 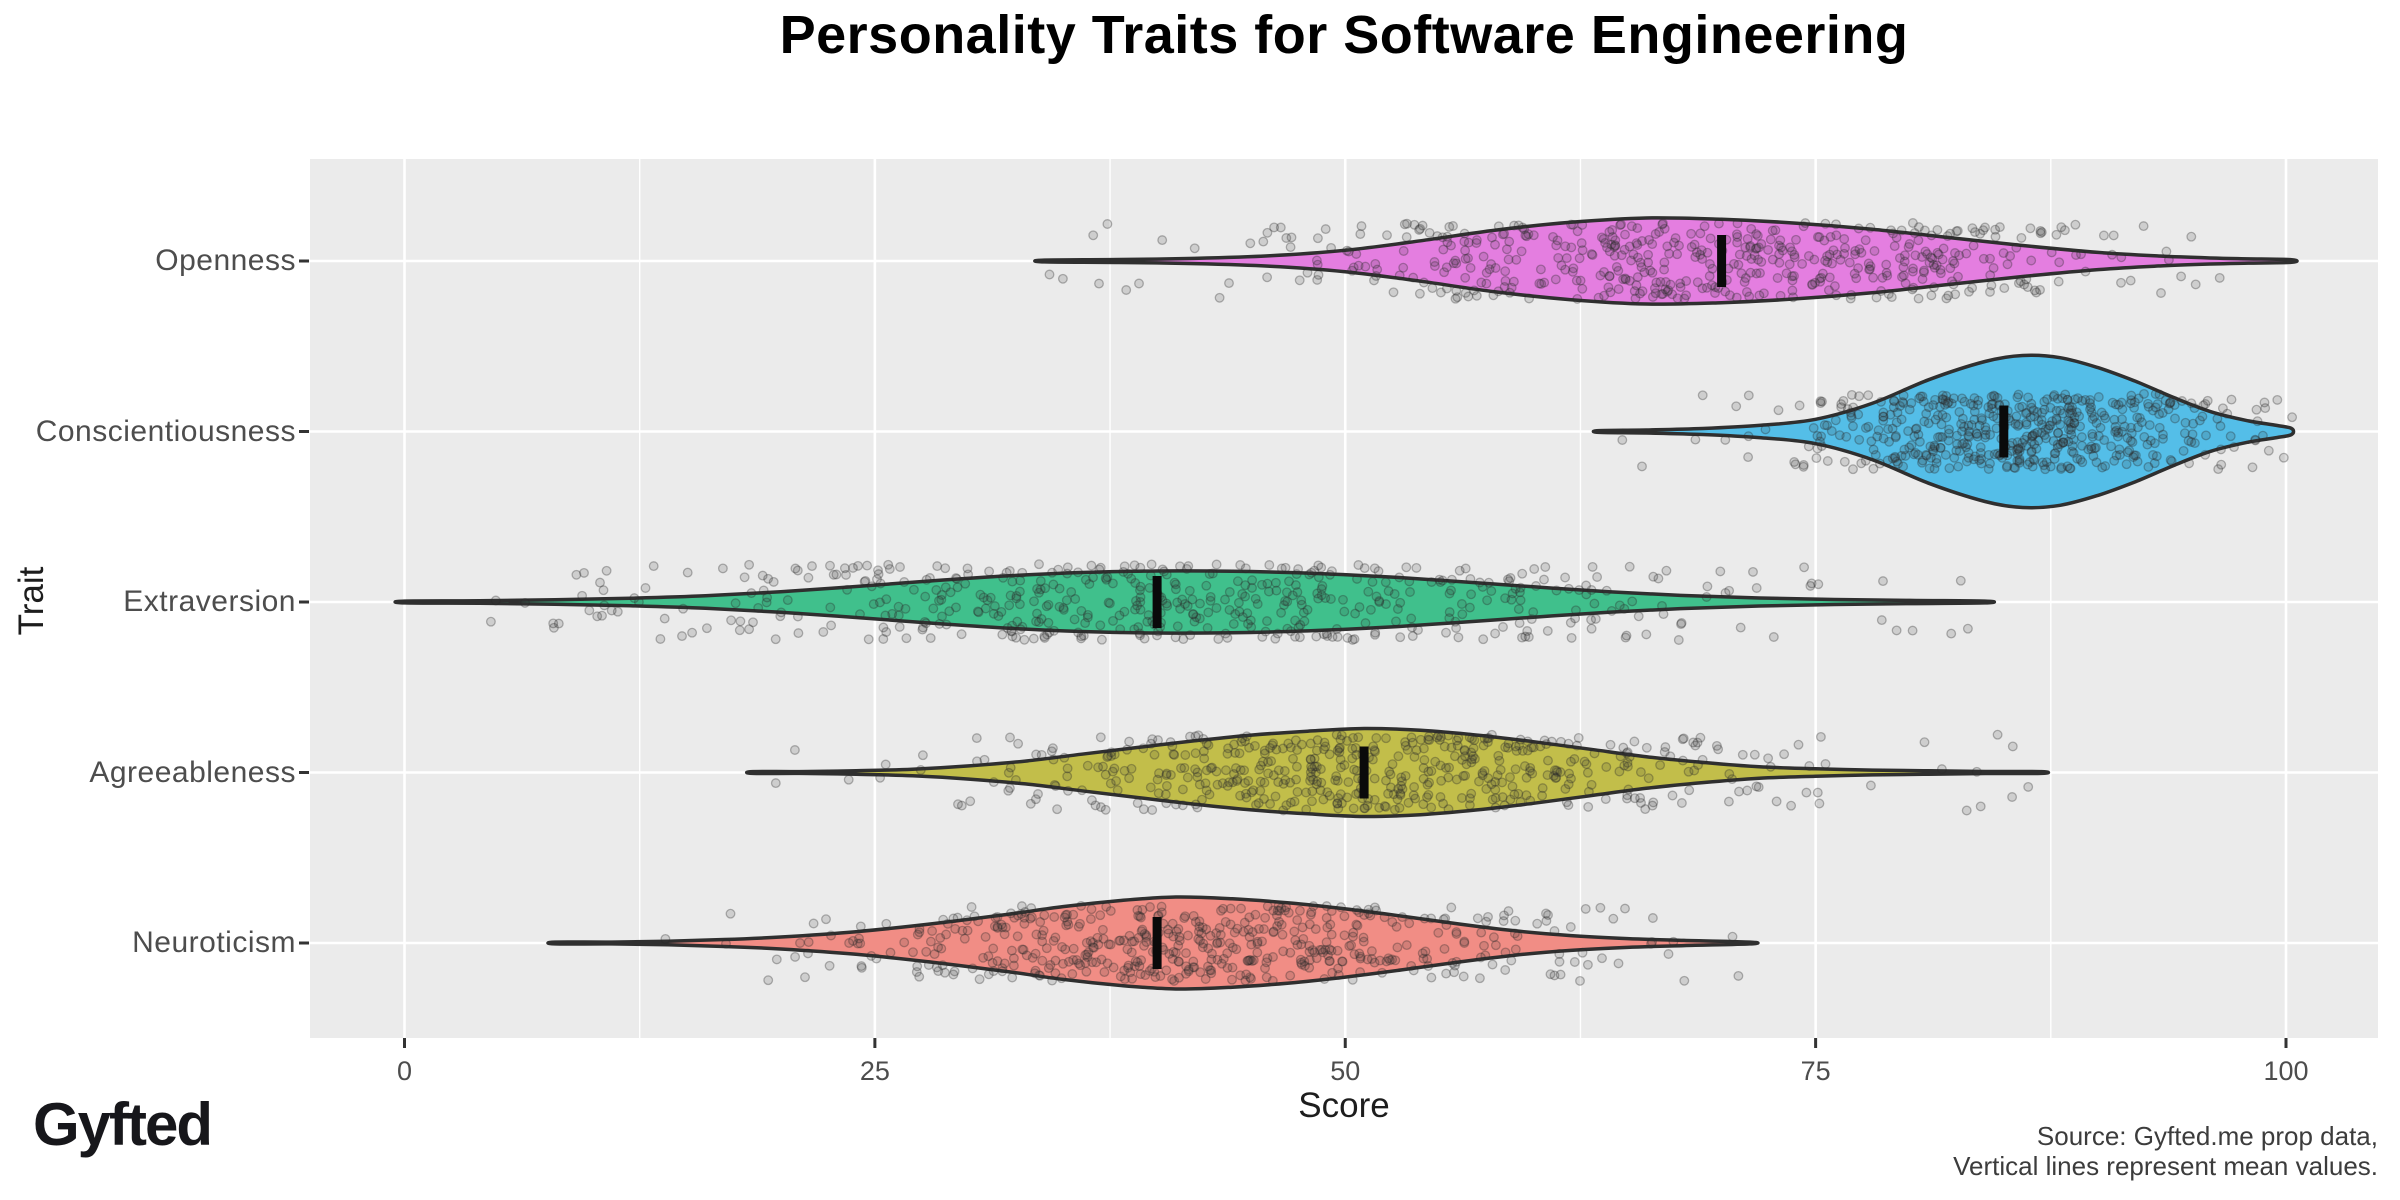 I want to click on jitter-points-neuroticism, so click(x=1202, y=943).